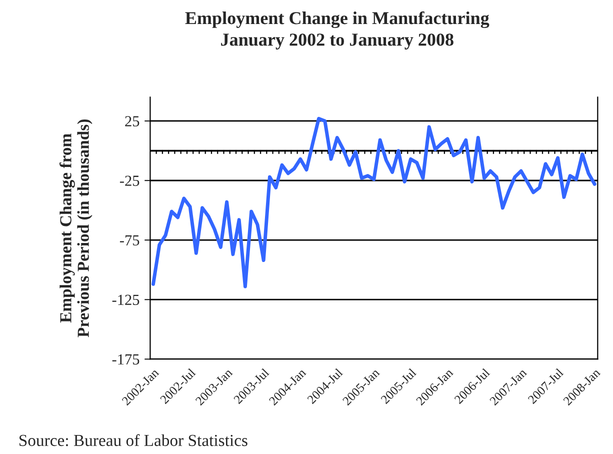  Describe the element at coordinates (134, 440) in the screenshot. I see `source-note: Source: Bureau of Labor Statistics` at that location.